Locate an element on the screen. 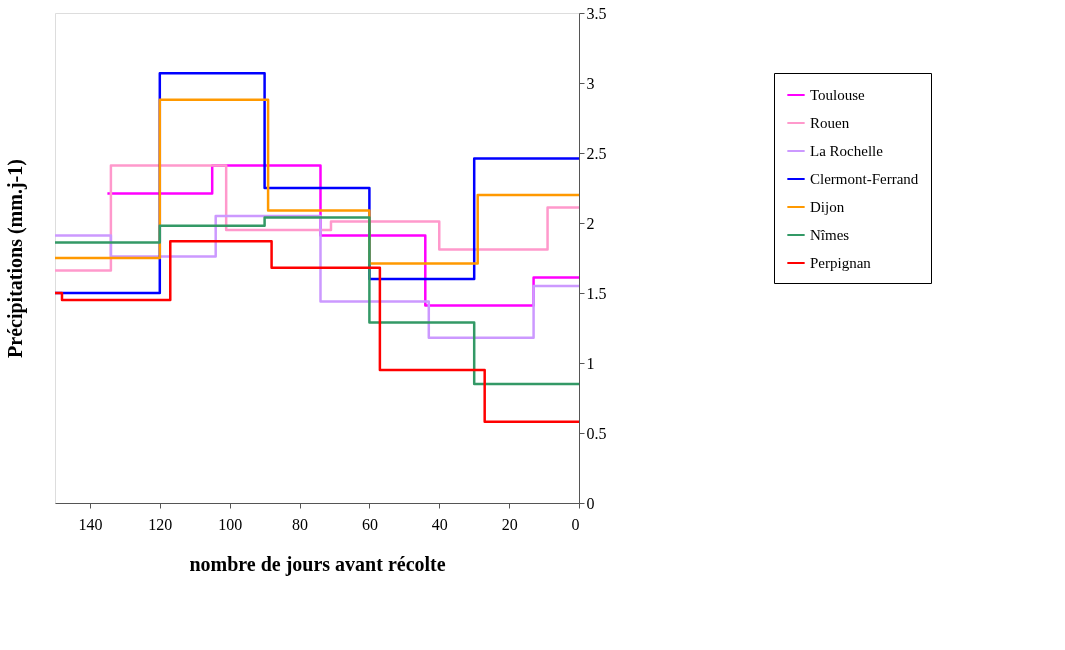 The height and width of the screenshot is (650, 1065). legend-label: Dijon is located at coordinates (827, 207).